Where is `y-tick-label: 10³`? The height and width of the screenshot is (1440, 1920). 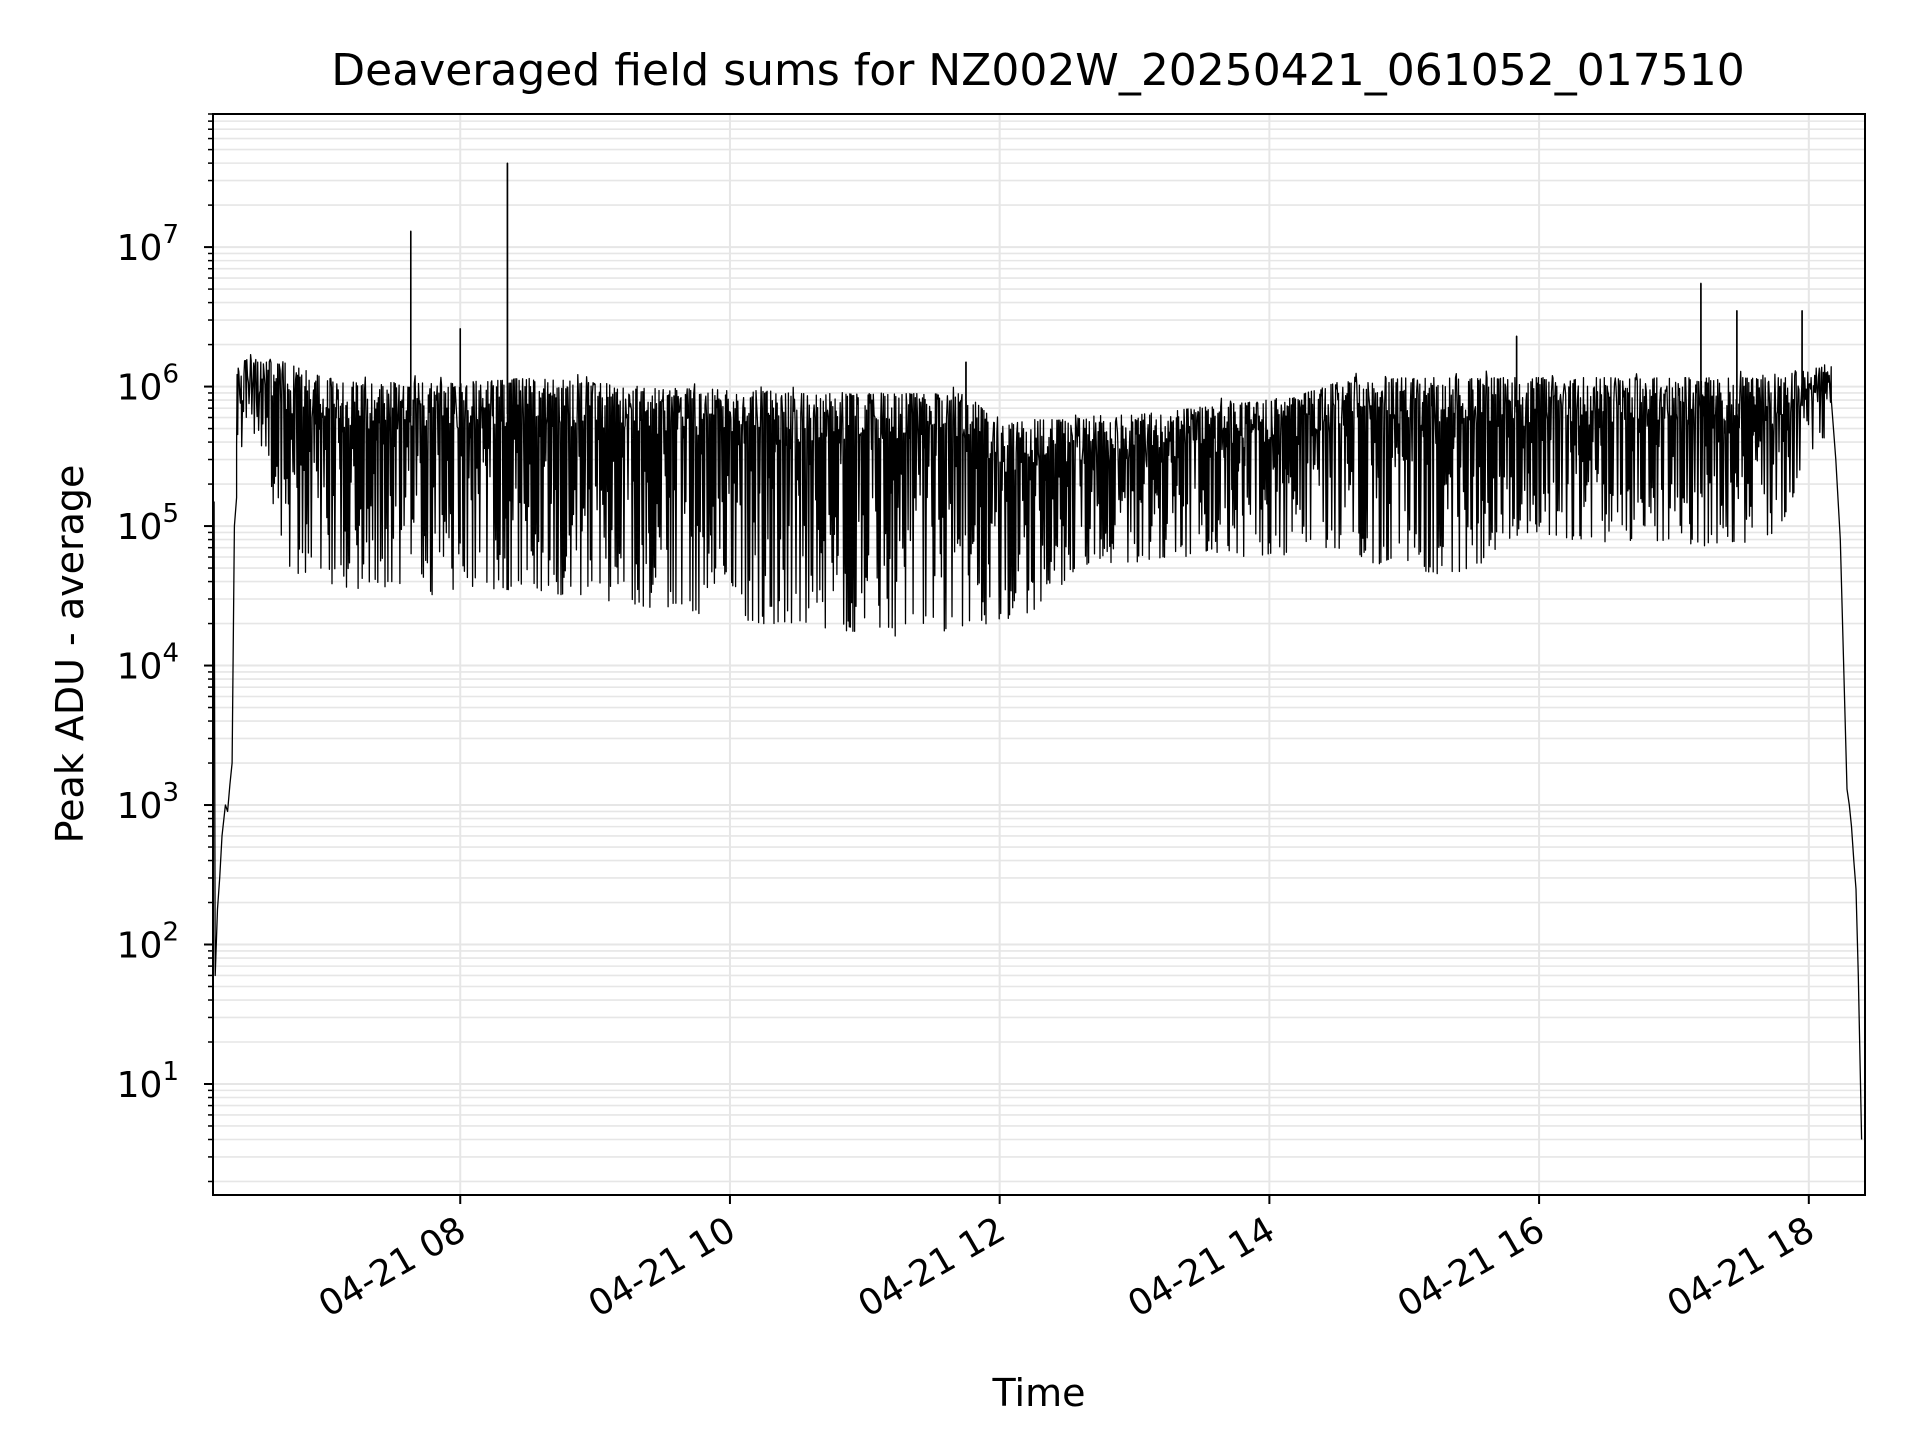
y-tick-label: 10³ is located at coordinates (148, 802).